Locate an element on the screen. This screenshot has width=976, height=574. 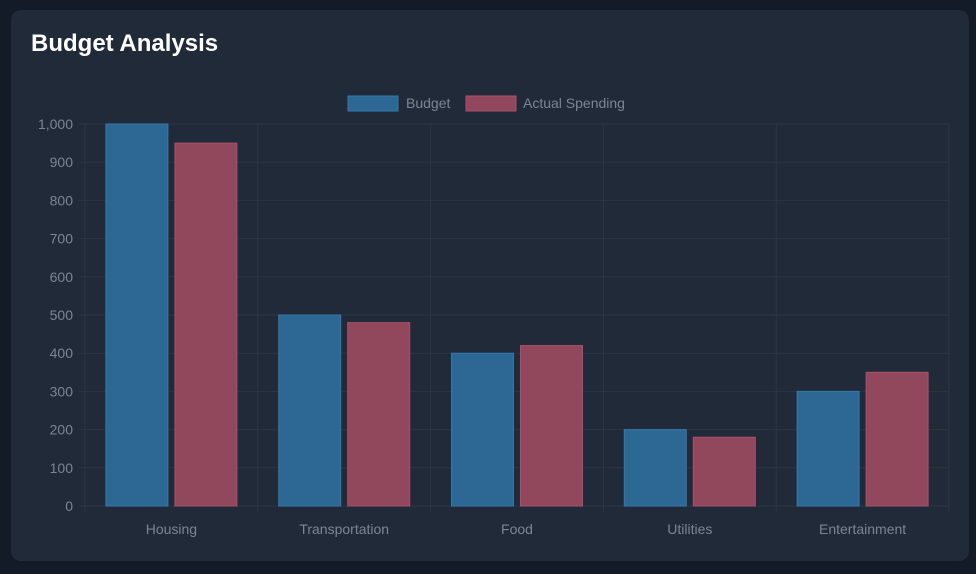
bar-budget-food is located at coordinates (482, 429).